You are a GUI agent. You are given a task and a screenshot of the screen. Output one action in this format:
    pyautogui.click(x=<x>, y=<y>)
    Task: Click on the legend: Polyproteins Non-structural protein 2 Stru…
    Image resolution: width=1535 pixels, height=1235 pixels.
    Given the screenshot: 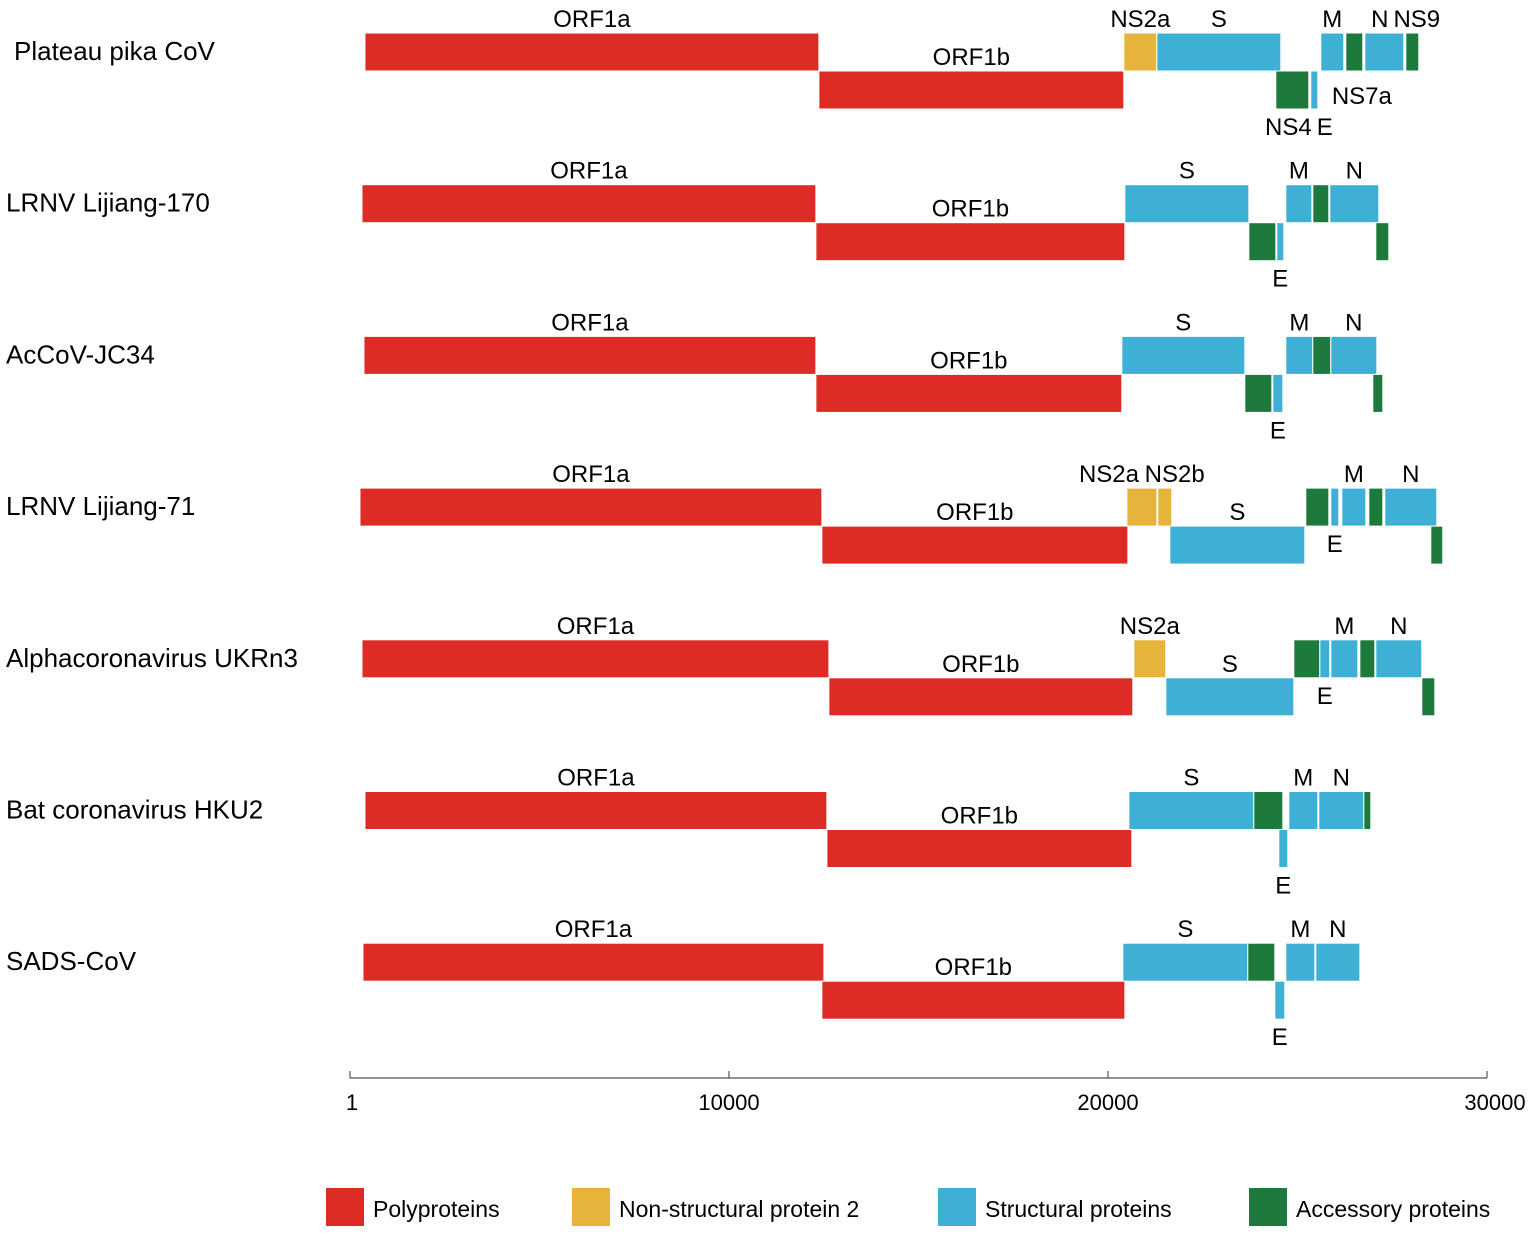 What is the action you would take?
    pyautogui.click(x=908, y=1207)
    